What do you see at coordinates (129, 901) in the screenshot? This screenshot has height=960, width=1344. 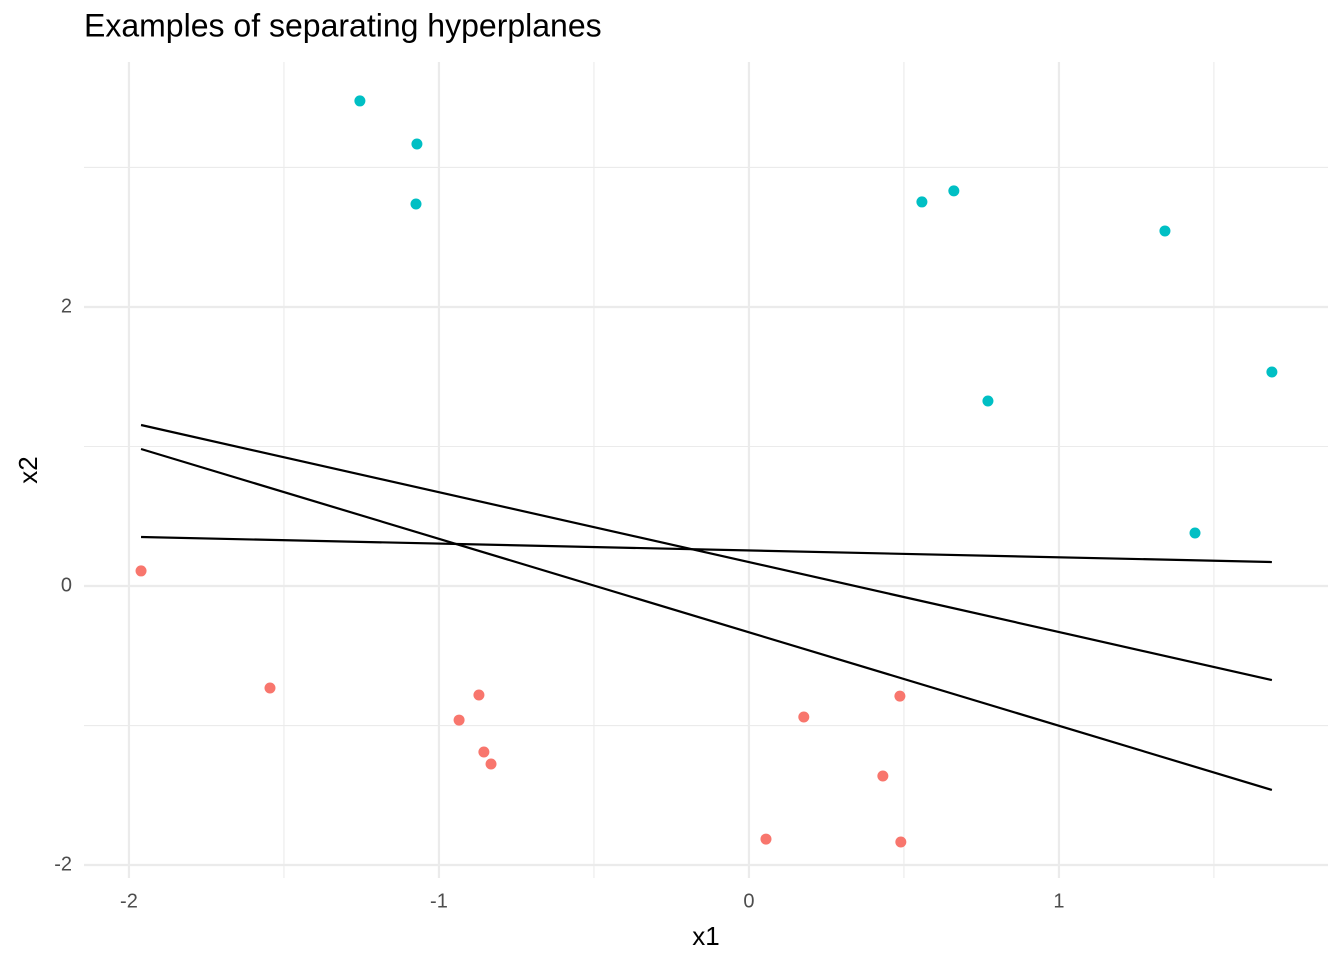 I see `x-tick-label: -2` at bounding box center [129, 901].